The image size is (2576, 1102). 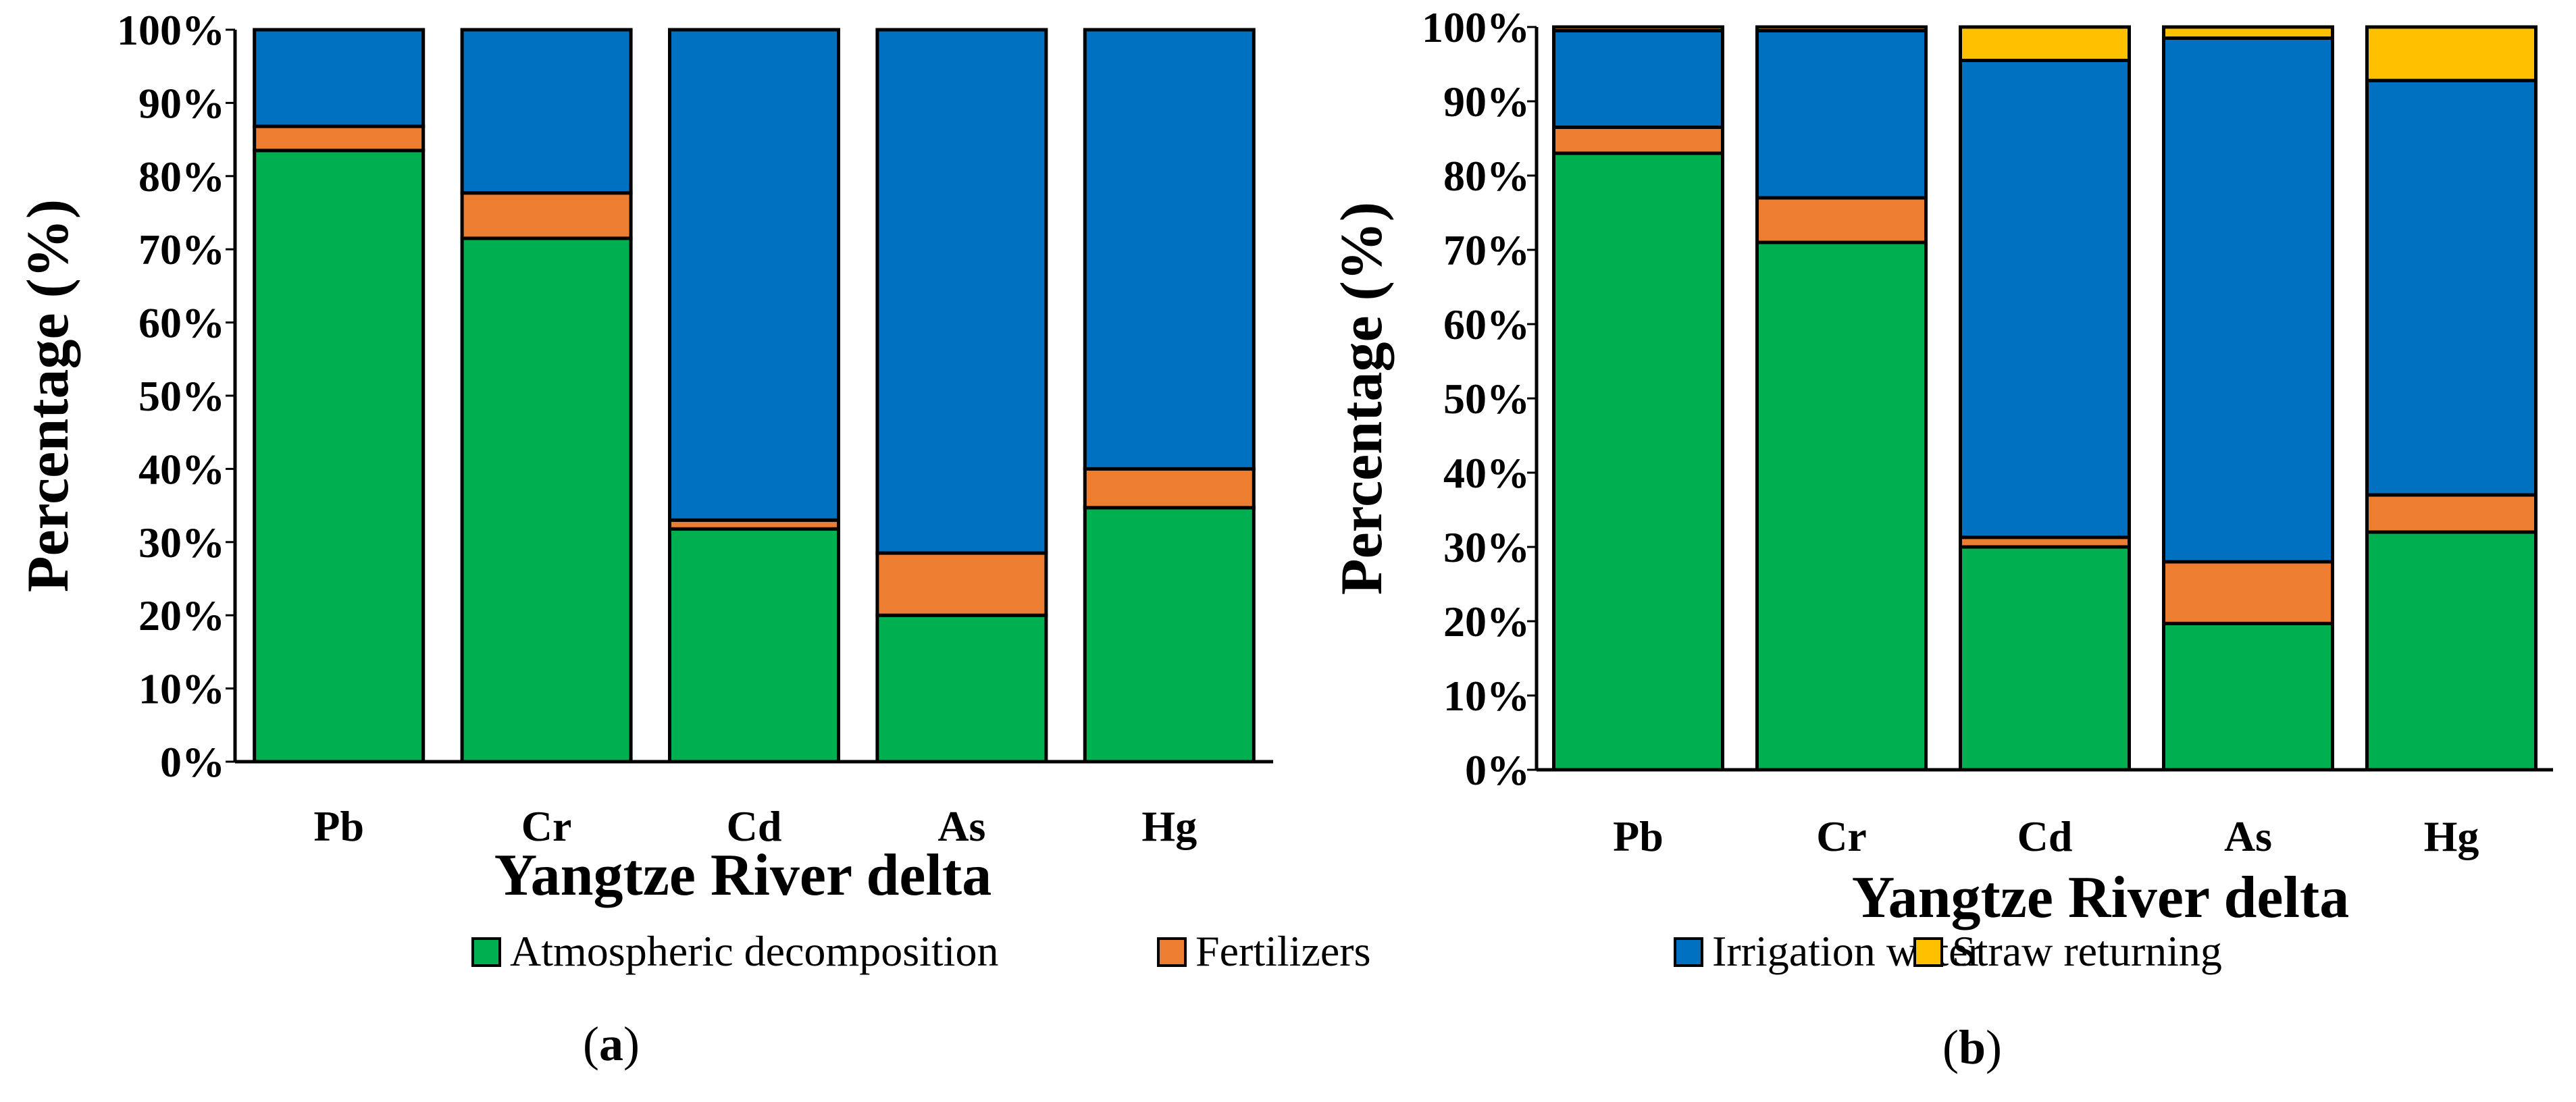 What do you see at coordinates (2045, 43) in the screenshot?
I see `bar-cd-straw-returning` at bounding box center [2045, 43].